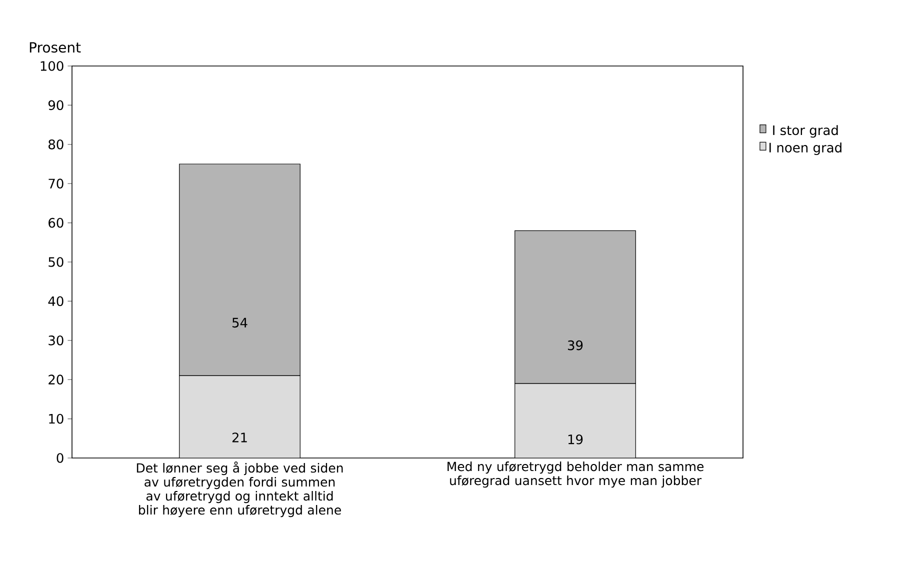 Image resolution: width=924 pixels, height=574 pixels. Describe the element at coordinates (56, 419) in the screenshot. I see `y-tick-label: 10` at that location.